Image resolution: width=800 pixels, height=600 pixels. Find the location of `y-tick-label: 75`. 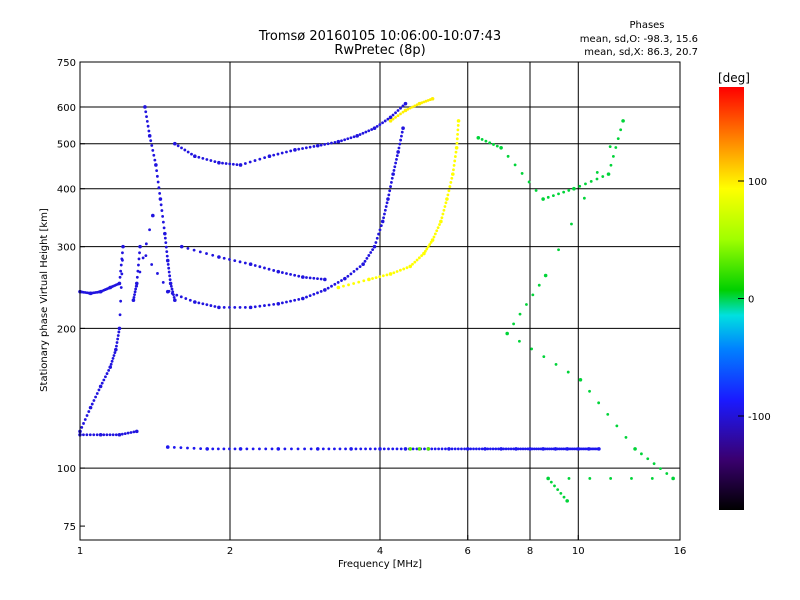

y-tick-label: 75 is located at coordinates (69, 527).